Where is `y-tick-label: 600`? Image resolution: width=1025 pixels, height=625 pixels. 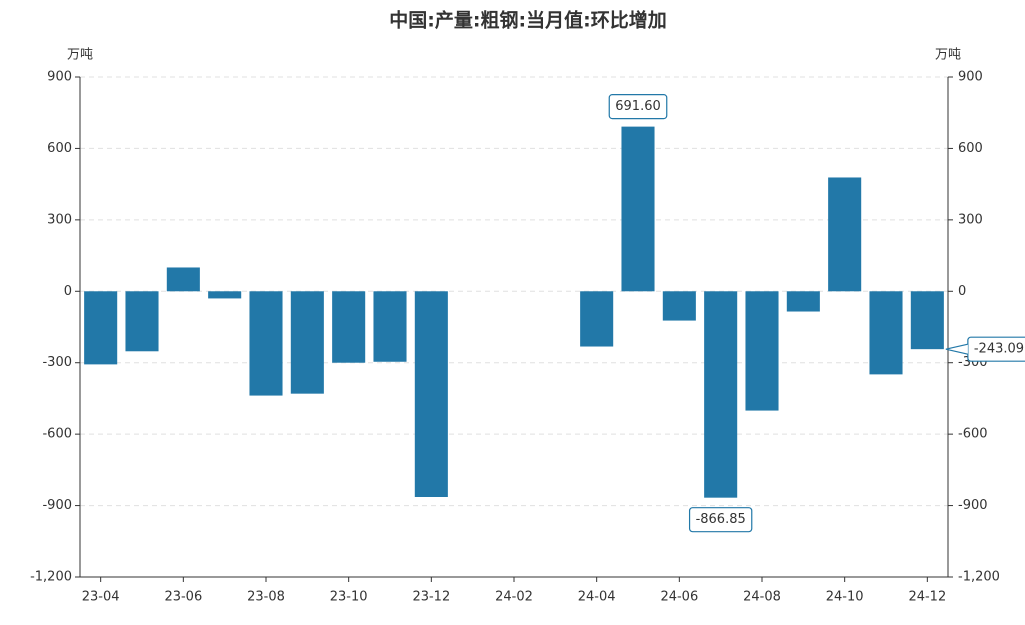
y-tick-label: 600 is located at coordinates (59, 148).